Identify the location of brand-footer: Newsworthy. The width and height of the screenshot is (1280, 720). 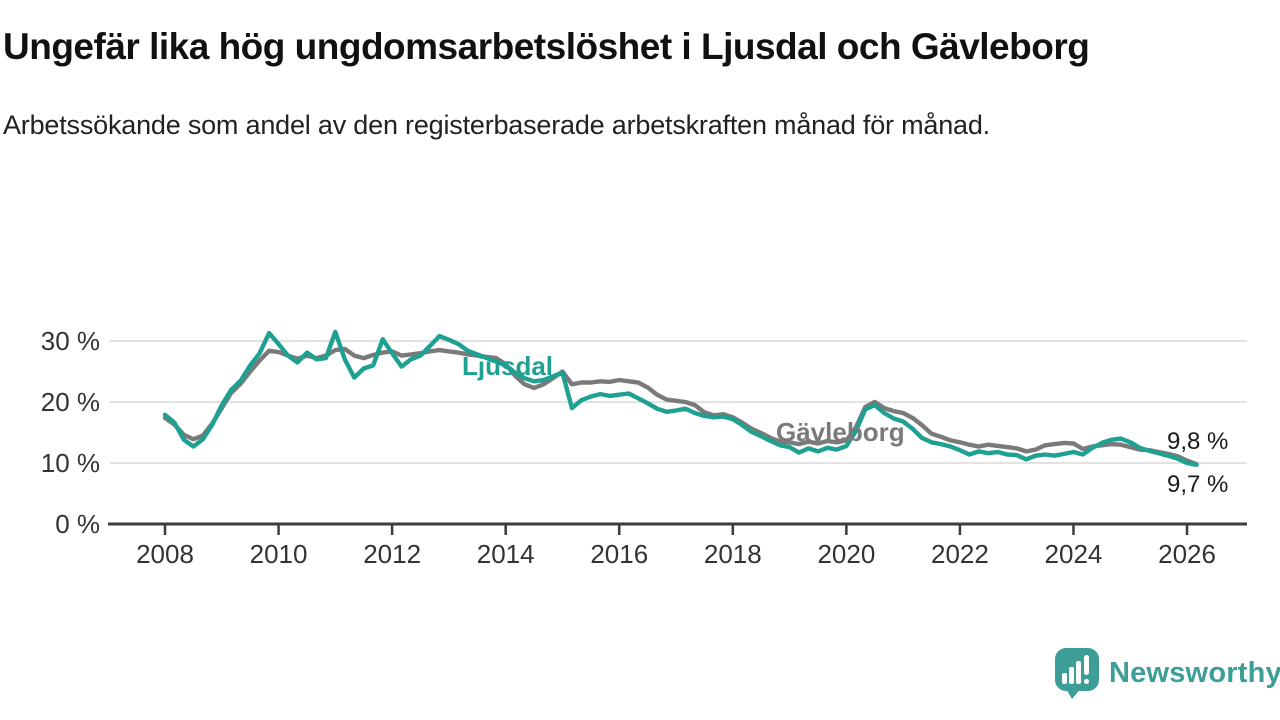
(1167, 673).